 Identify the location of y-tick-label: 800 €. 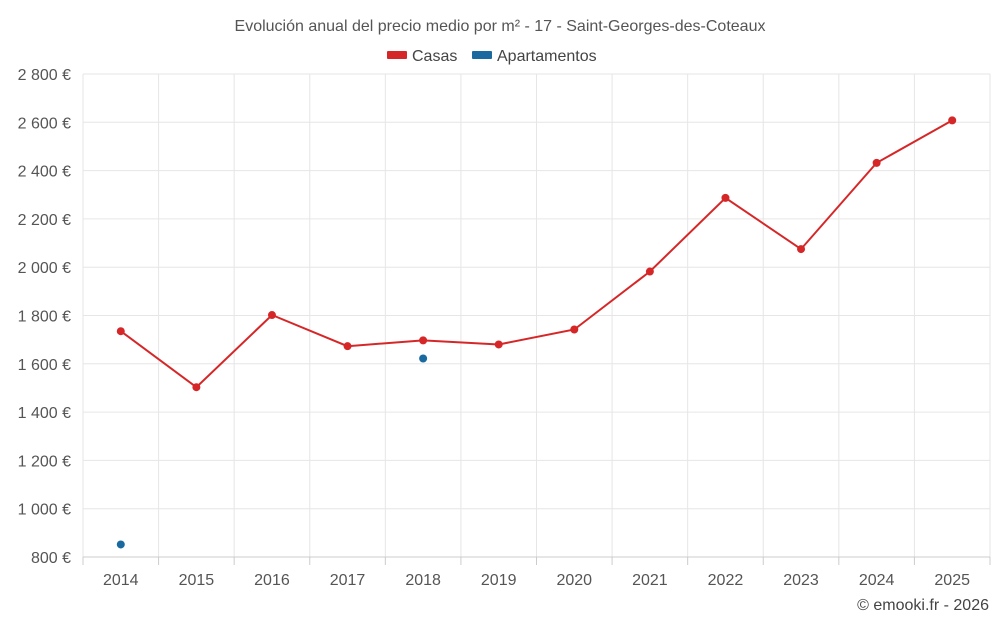
(51, 558).